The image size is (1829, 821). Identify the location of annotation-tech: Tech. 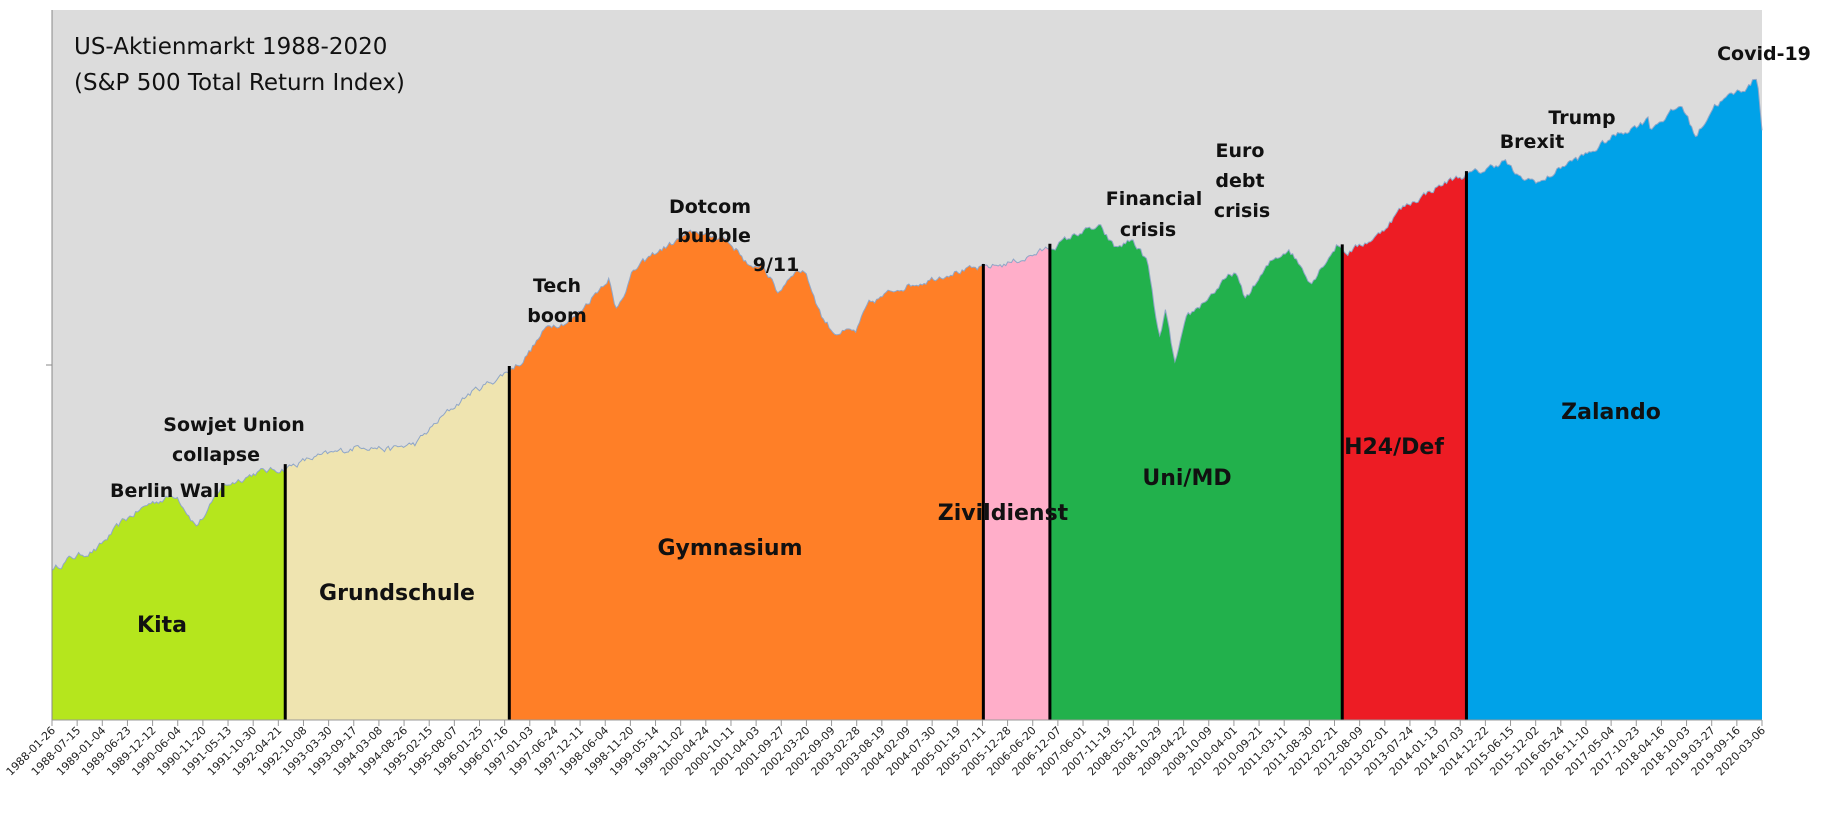
(557, 286).